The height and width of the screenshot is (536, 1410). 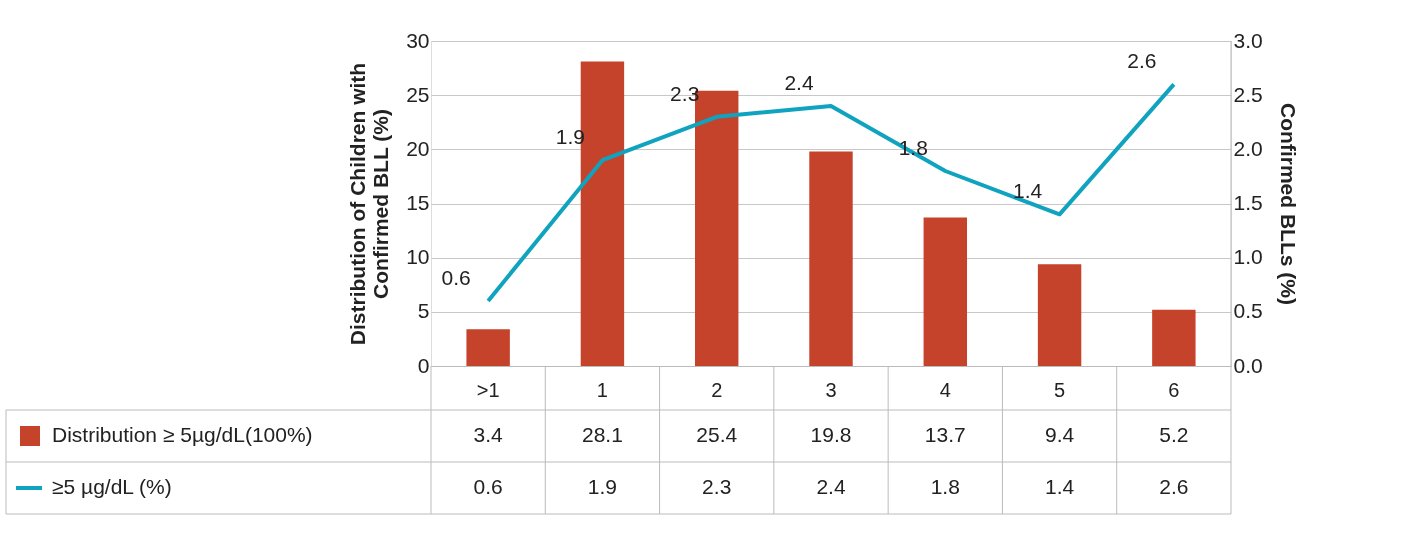 I want to click on text: 0.6, so click(x=456, y=277).